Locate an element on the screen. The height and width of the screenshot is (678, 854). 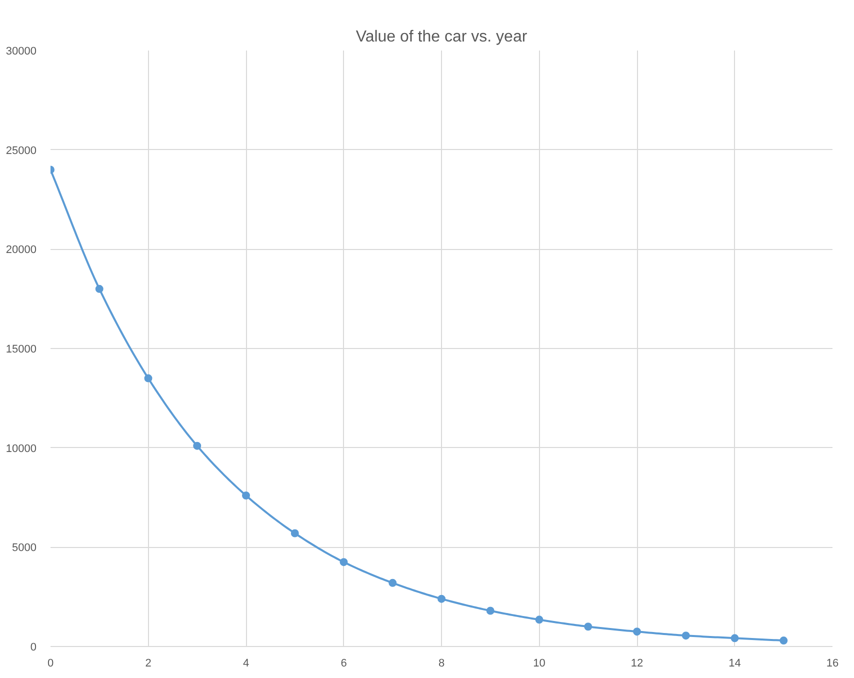
x-tick-label: 16 is located at coordinates (832, 664).